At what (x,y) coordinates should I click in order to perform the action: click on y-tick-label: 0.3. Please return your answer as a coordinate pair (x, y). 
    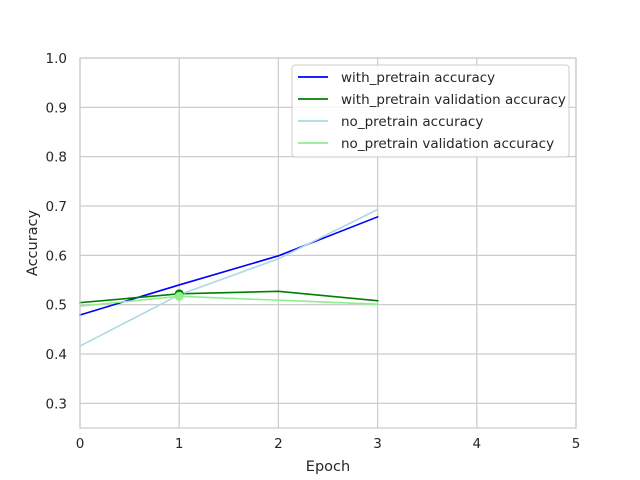
    Looking at the image, I should click on (56, 404).